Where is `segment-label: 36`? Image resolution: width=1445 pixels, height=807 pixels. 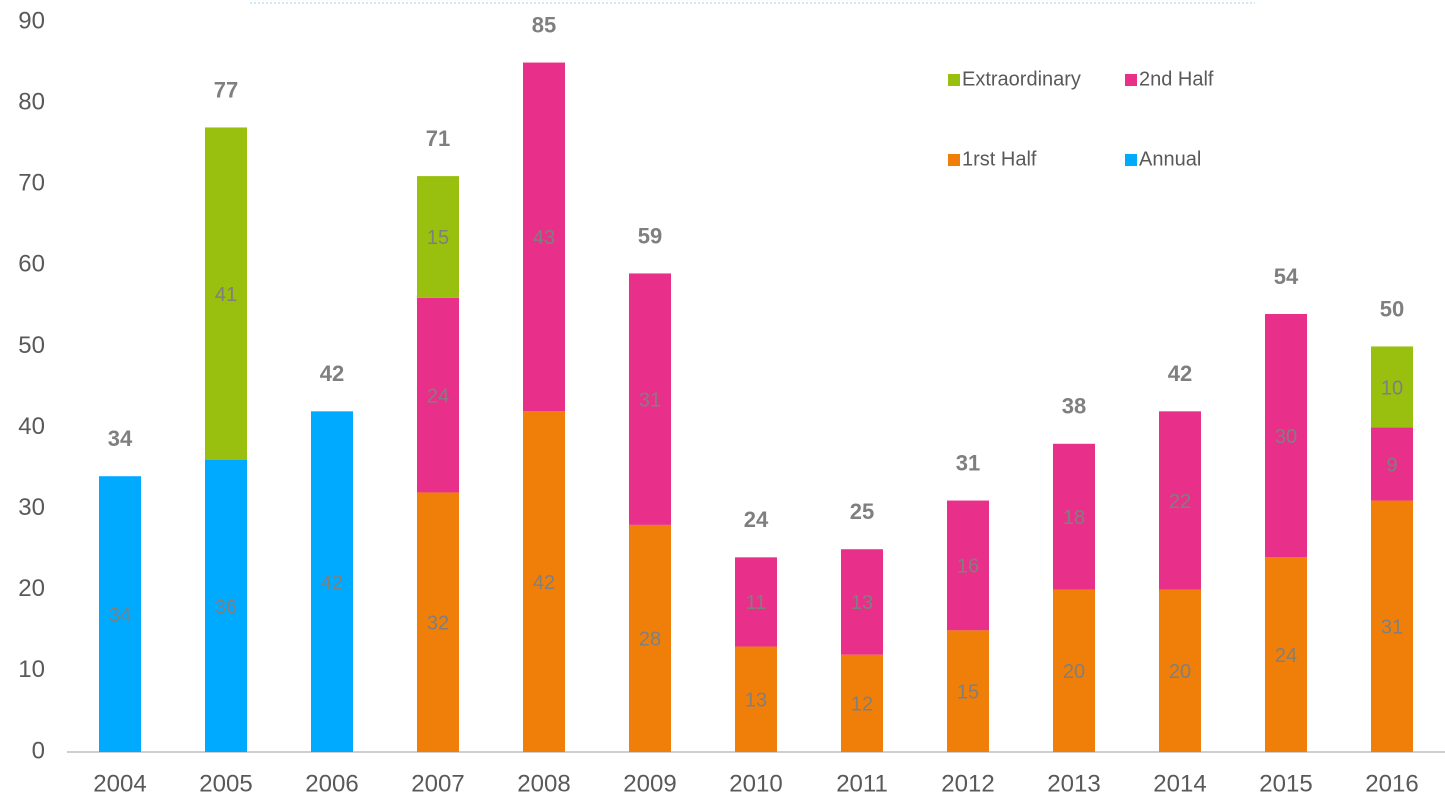 segment-label: 36 is located at coordinates (226, 607).